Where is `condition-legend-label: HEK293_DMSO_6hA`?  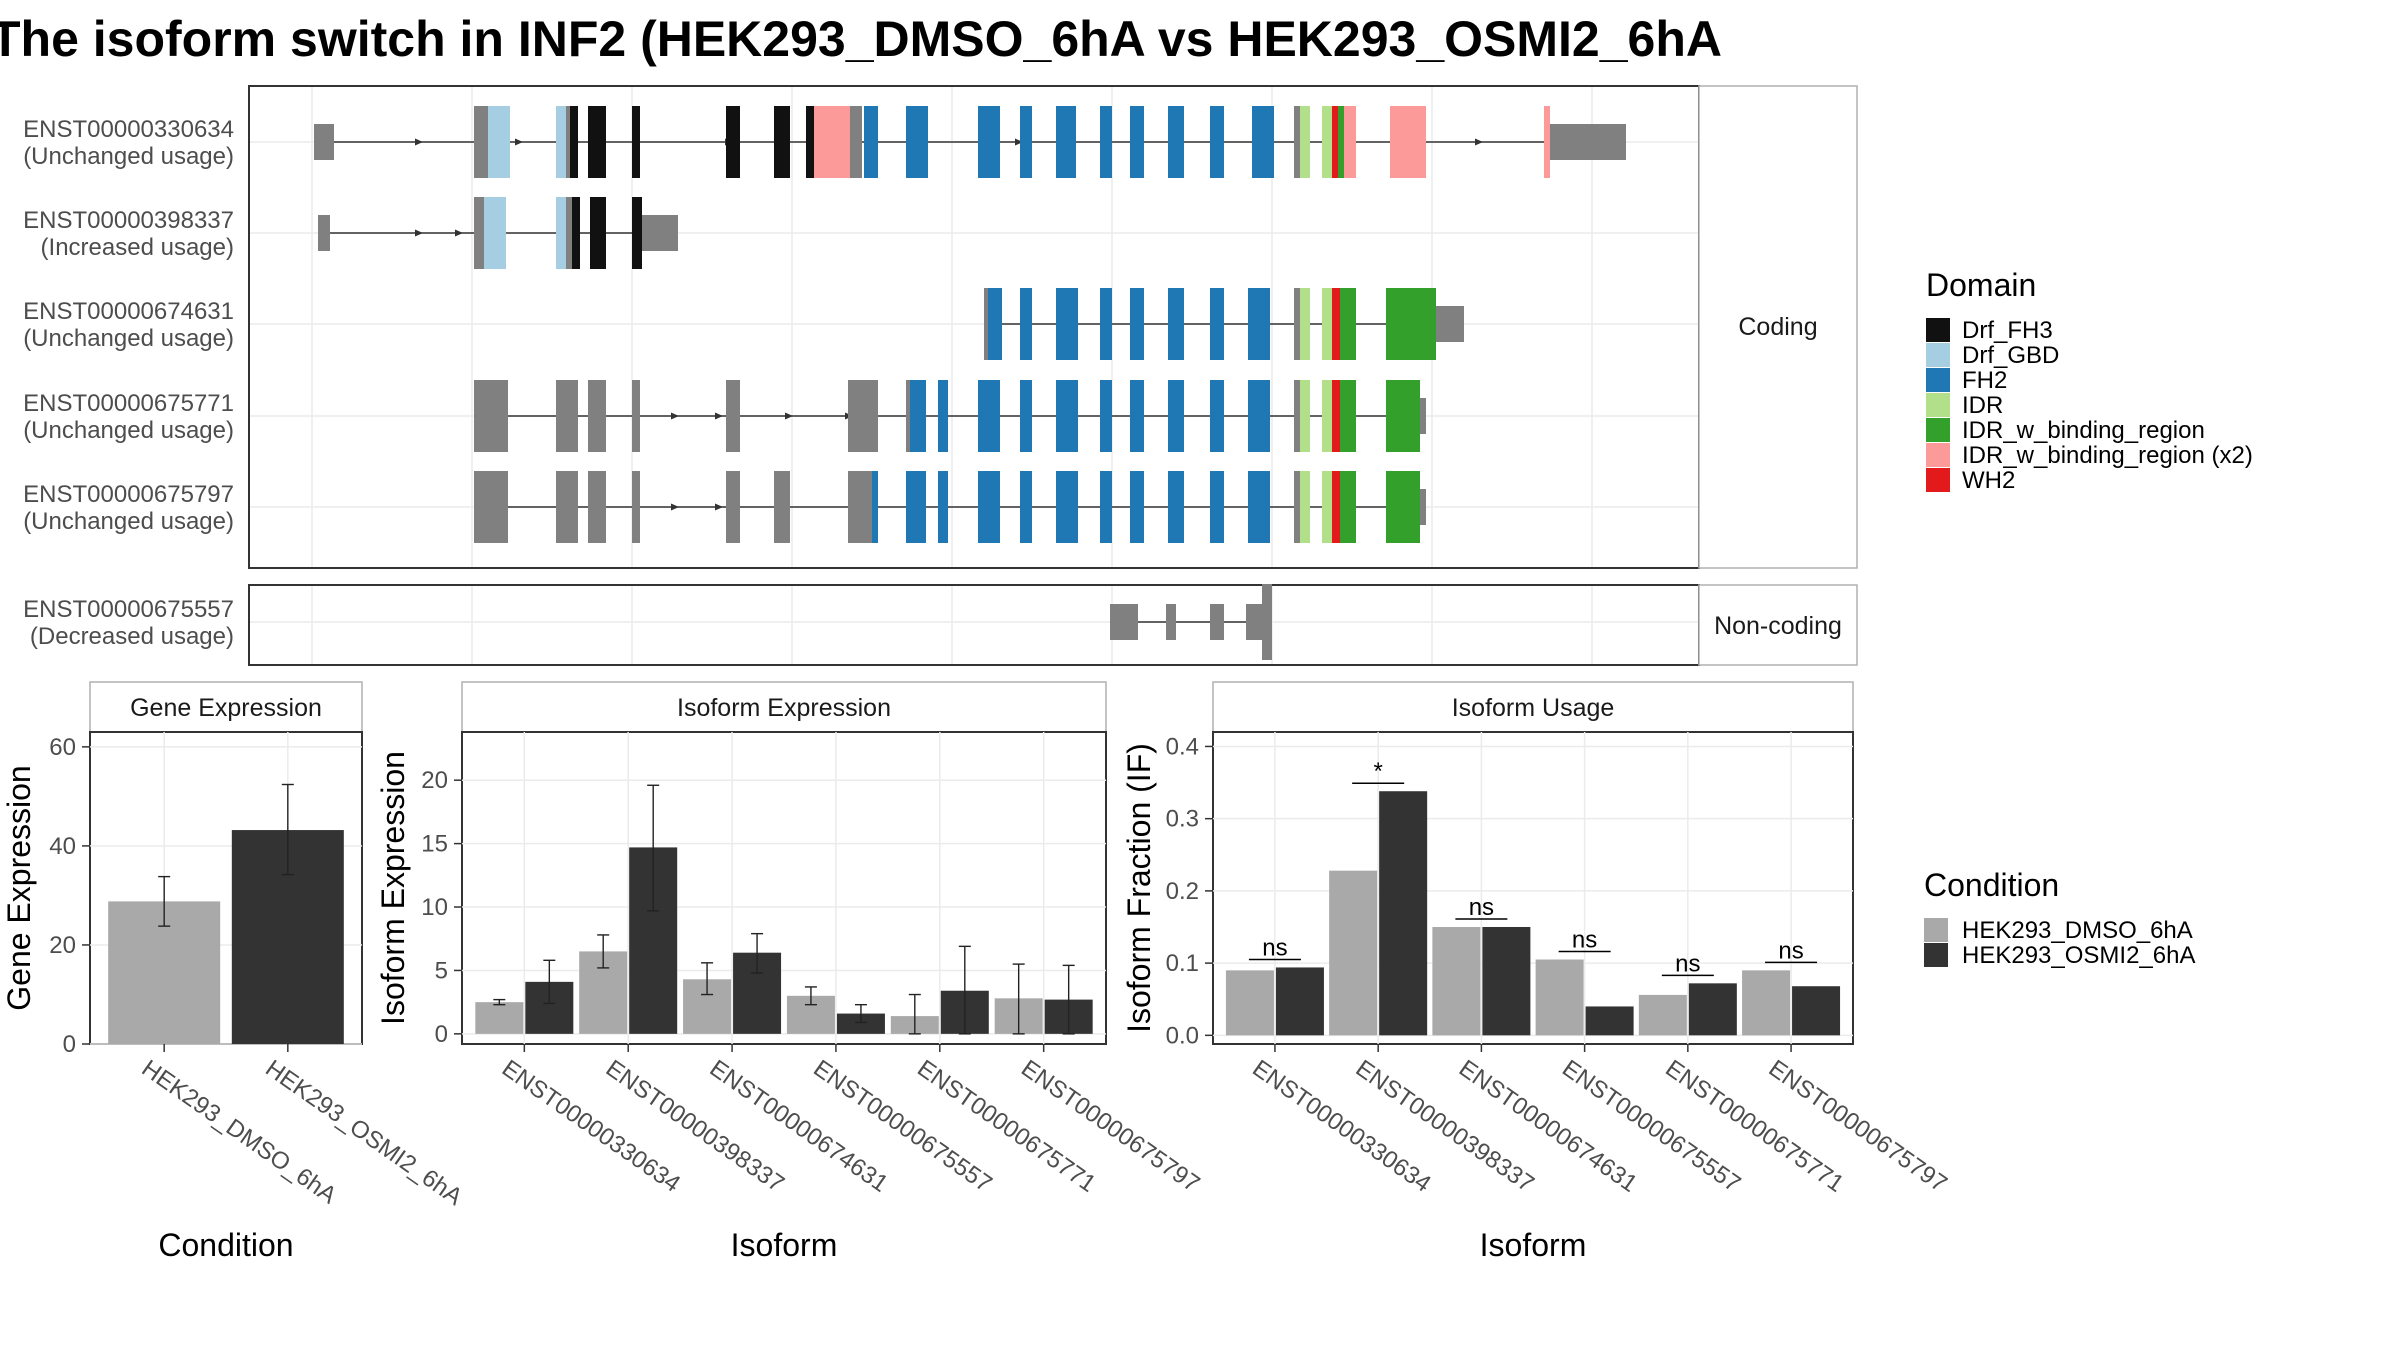 condition-legend-label: HEK293_DMSO_6hA is located at coordinates (2077, 930).